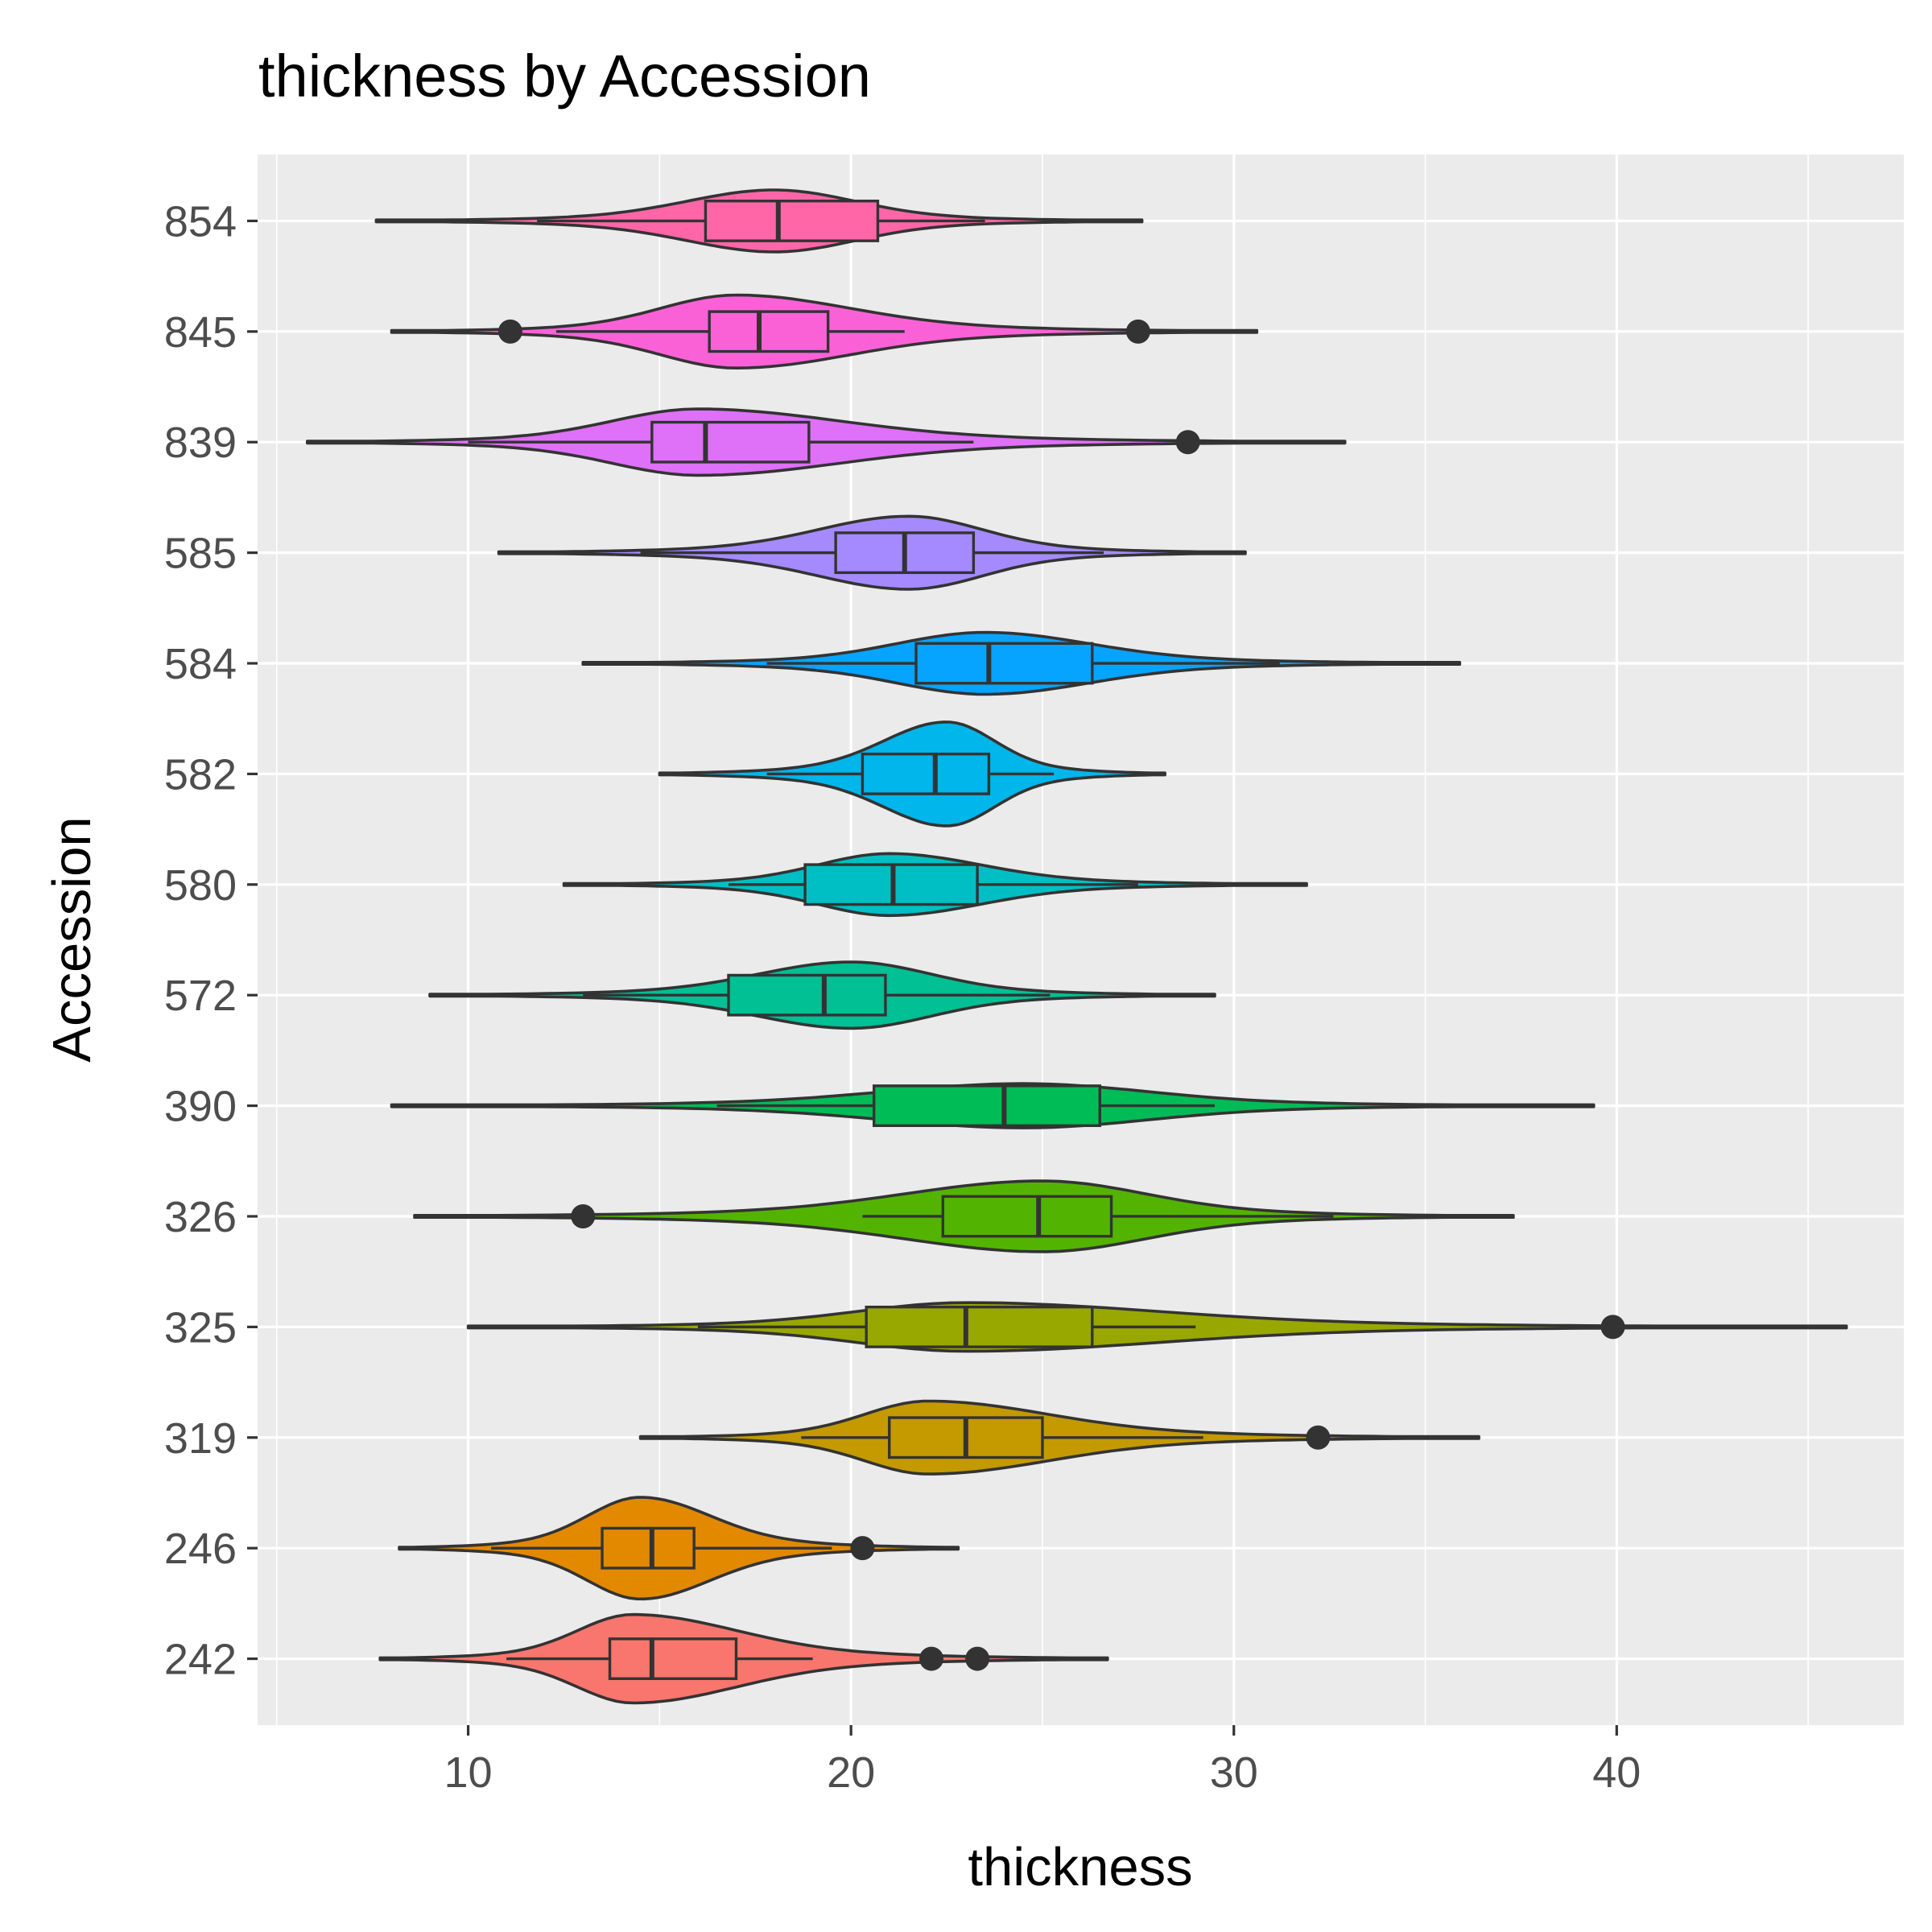  Describe the element at coordinates (200, 443) in the screenshot. I see `y-tick-label-839: 839` at that location.